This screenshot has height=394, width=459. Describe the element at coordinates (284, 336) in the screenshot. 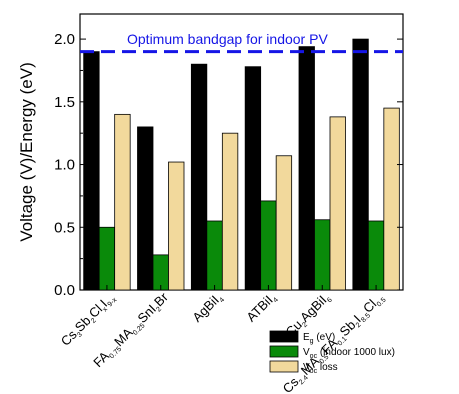

I see `legend-swatch-eg-ev` at that location.